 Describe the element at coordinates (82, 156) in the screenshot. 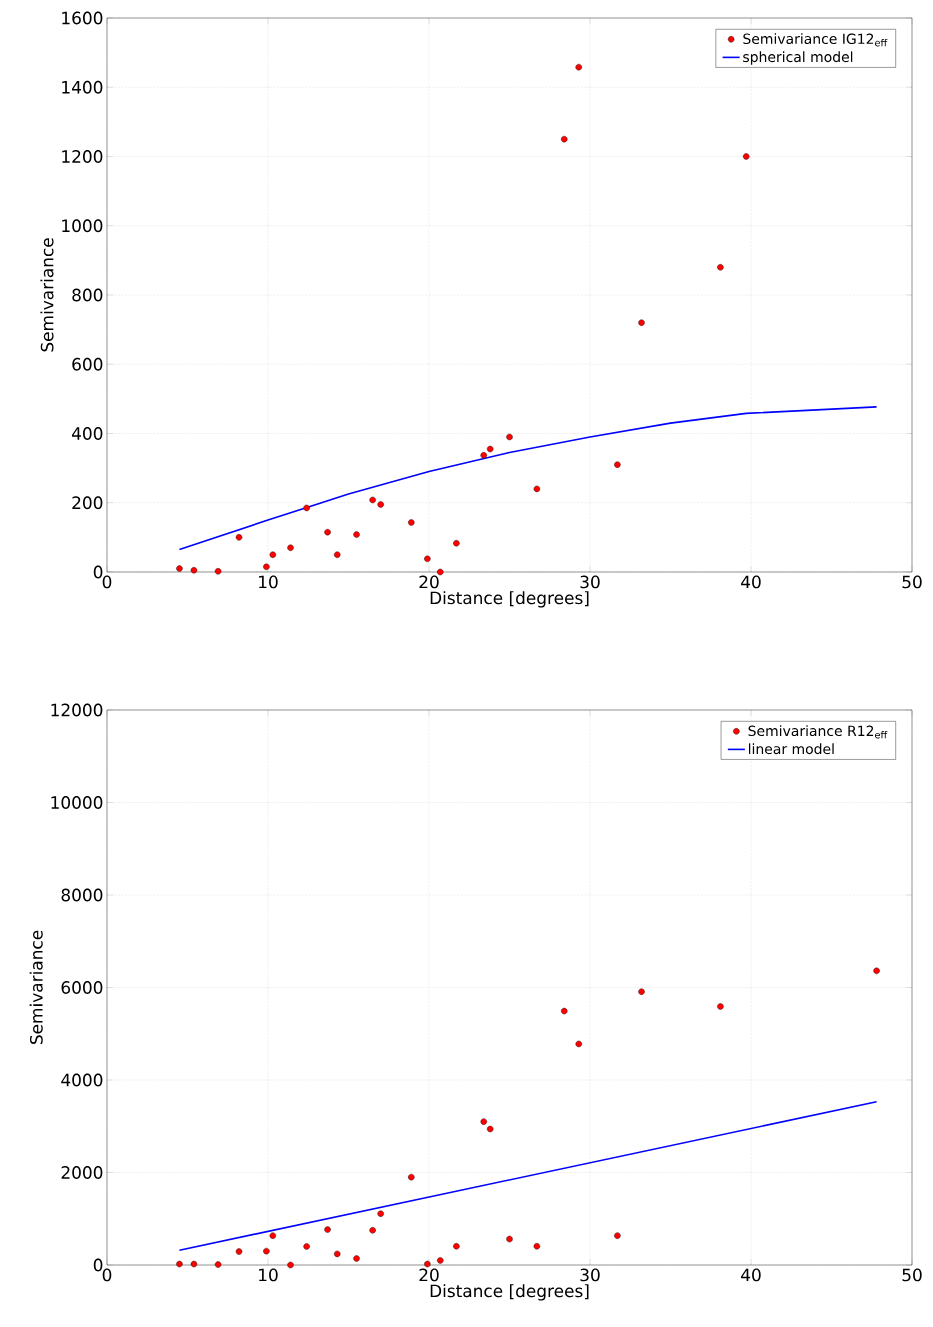

I see `y-tick-label: 1200` at that location.